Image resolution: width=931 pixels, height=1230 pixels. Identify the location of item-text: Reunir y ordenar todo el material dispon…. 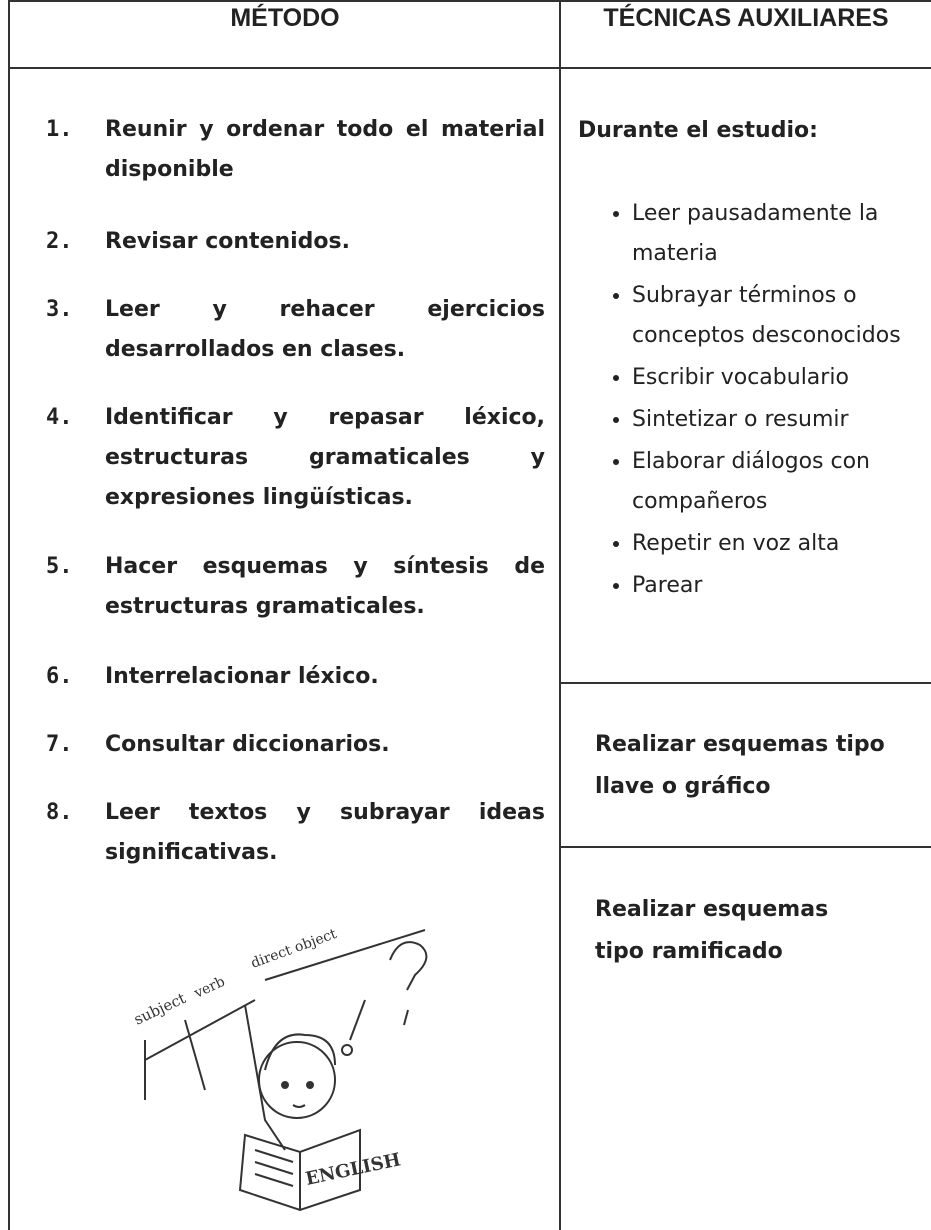
(325, 149).